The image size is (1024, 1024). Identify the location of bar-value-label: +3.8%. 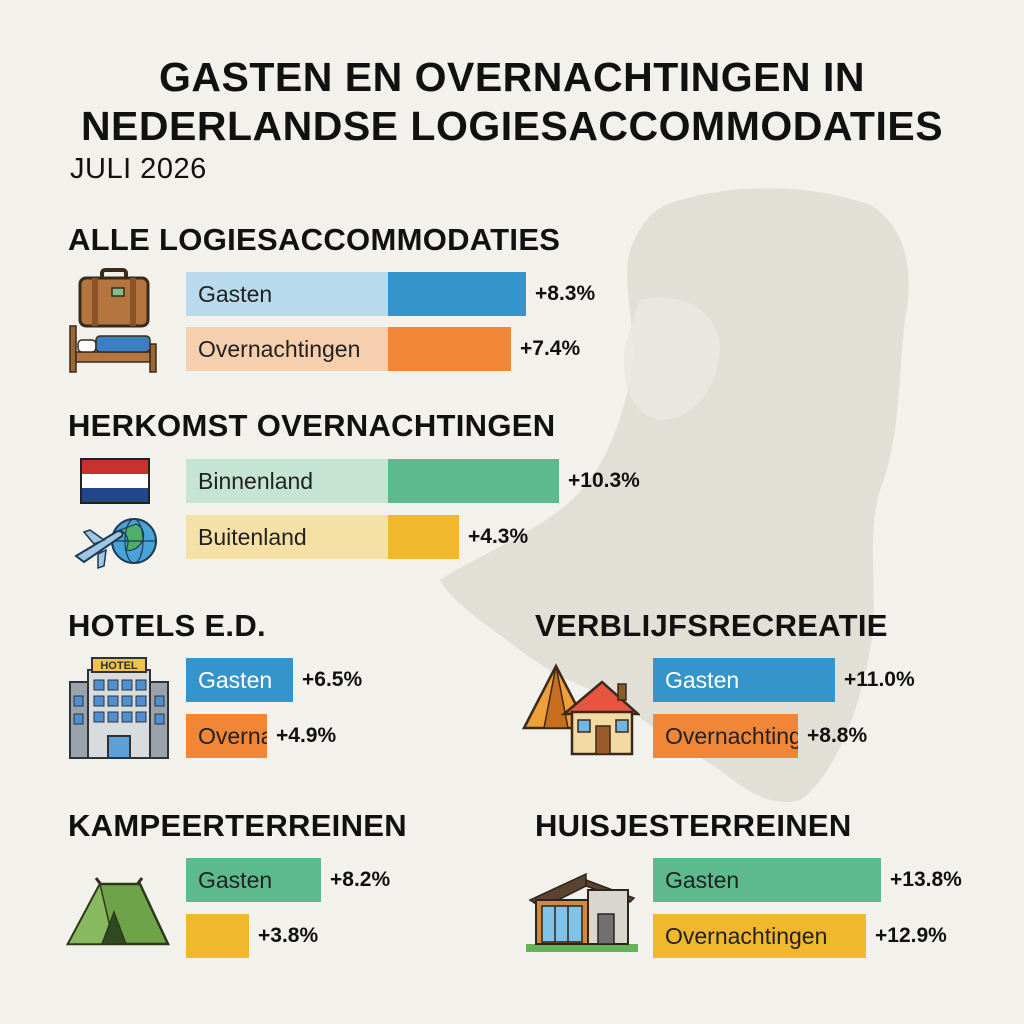
(288, 935).